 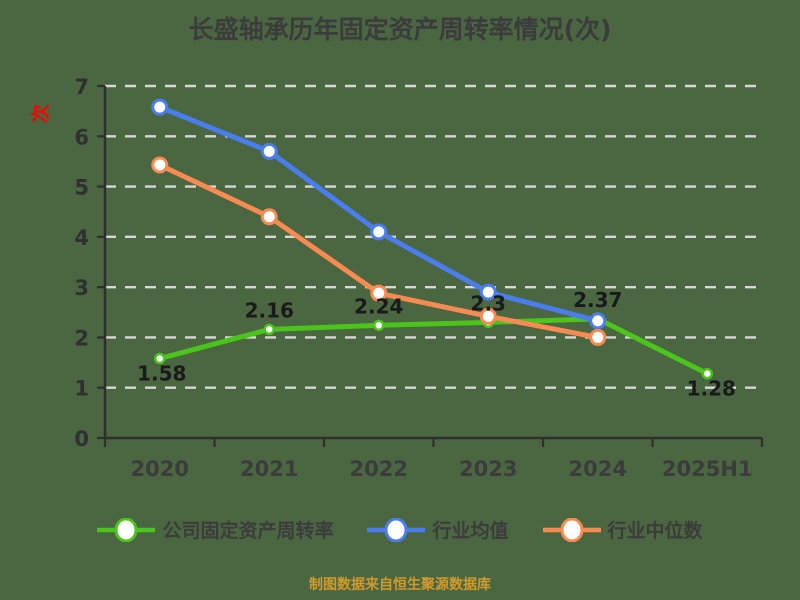 I want to click on data-point-value-label: 1.28, so click(x=711, y=389).